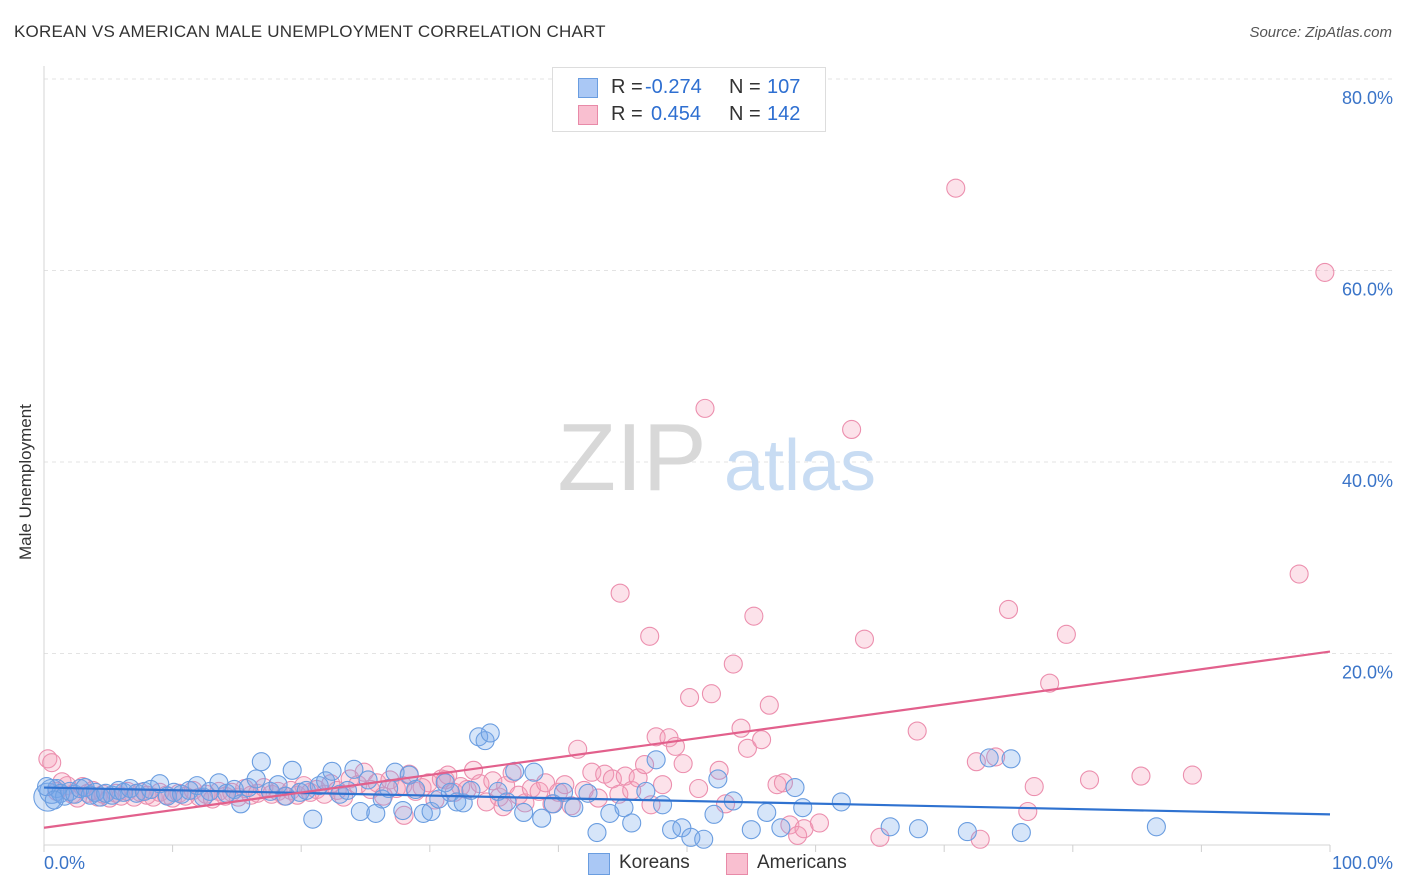 Image resolution: width=1406 pixels, height=892 pixels. I want to click on y-tick-label: 80.0%, so click(1367, 98).